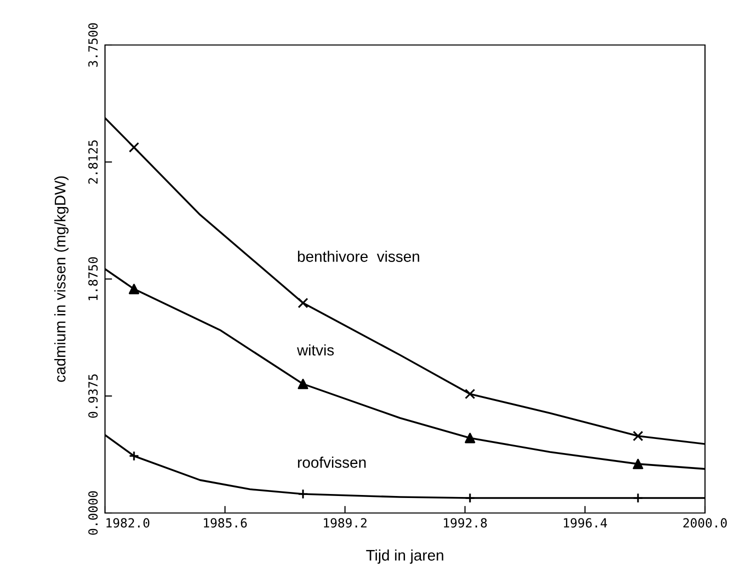 This screenshot has width=753, height=578. What do you see at coordinates (93, 278) in the screenshot?
I see `y-tick-label: 1.8750` at bounding box center [93, 278].